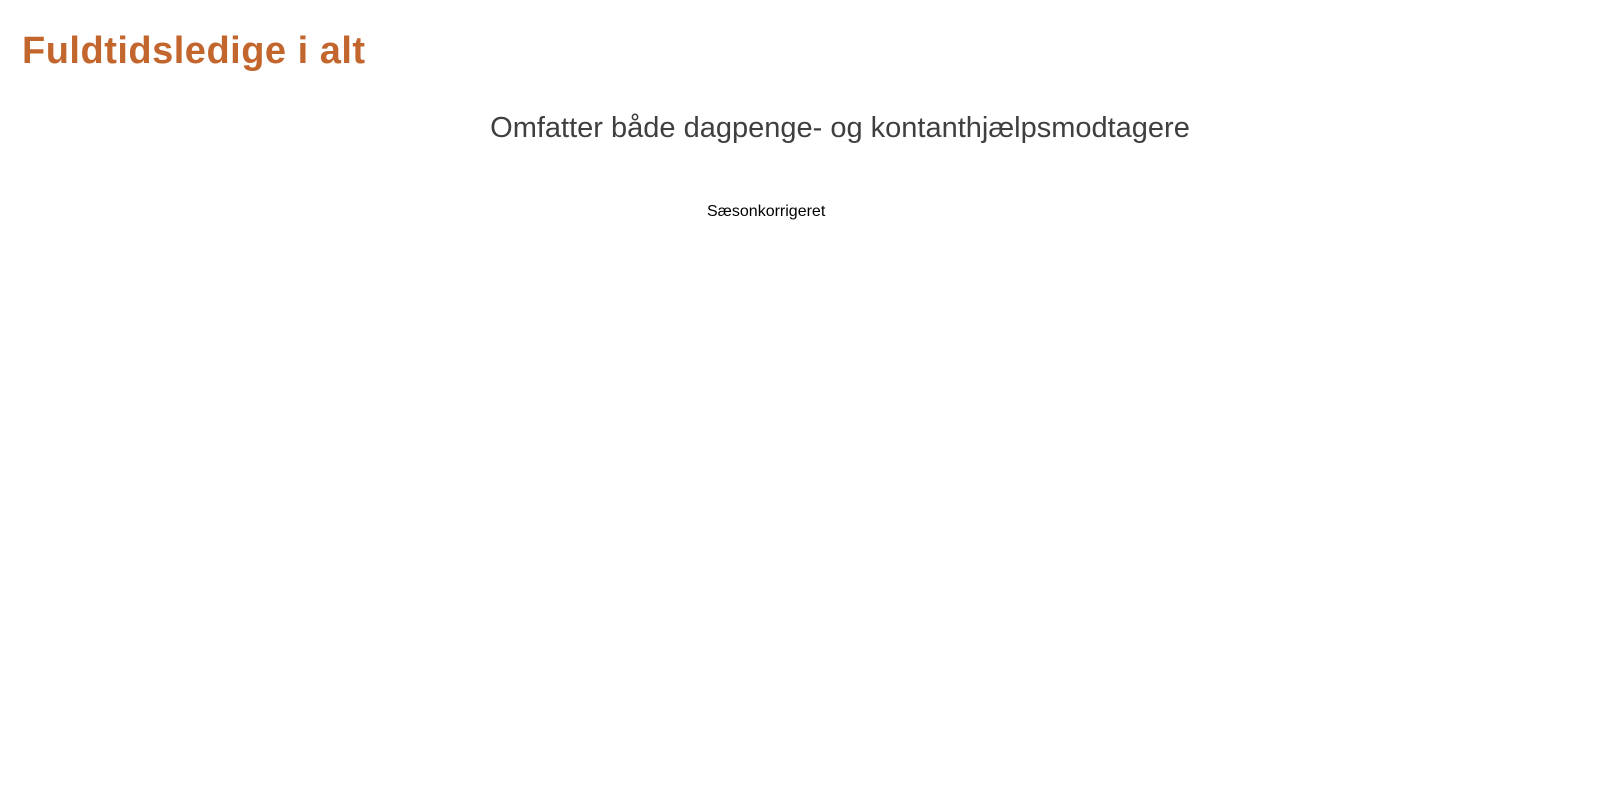 Image resolution: width=1600 pixels, height=800 pixels. What do you see at coordinates (766, 211) in the screenshot?
I see `legend-label: Sæsonkorrigeret` at bounding box center [766, 211].